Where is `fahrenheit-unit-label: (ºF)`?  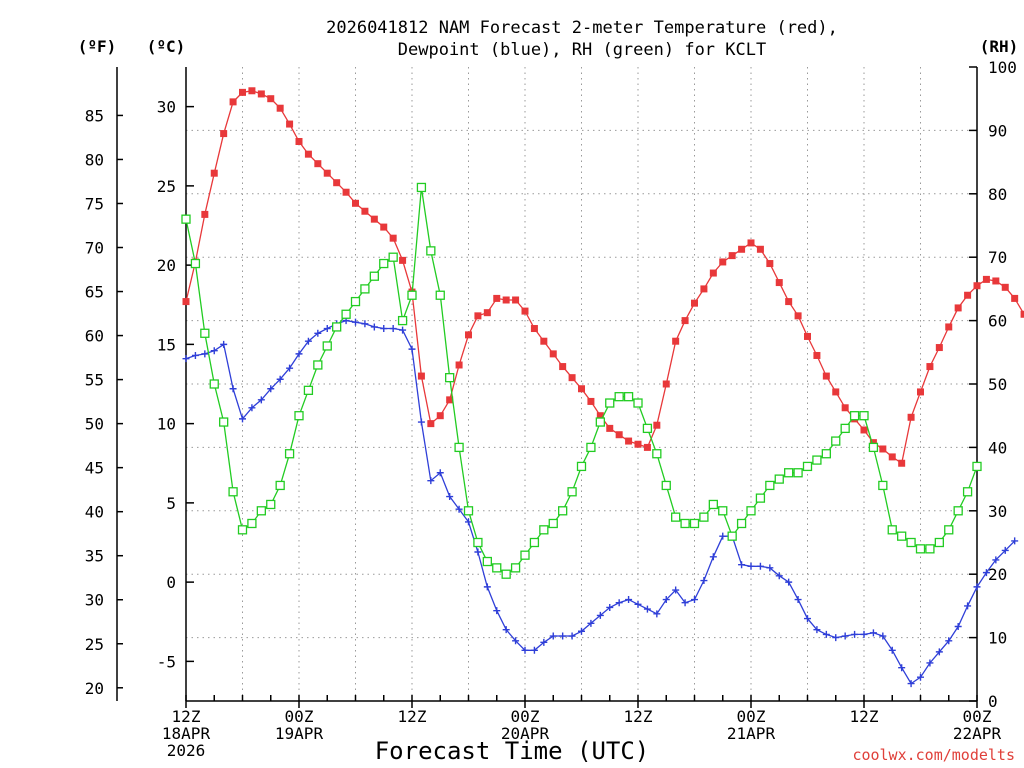
fahrenheit-unit-label: (ºF) is located at coordinates (97, 46).